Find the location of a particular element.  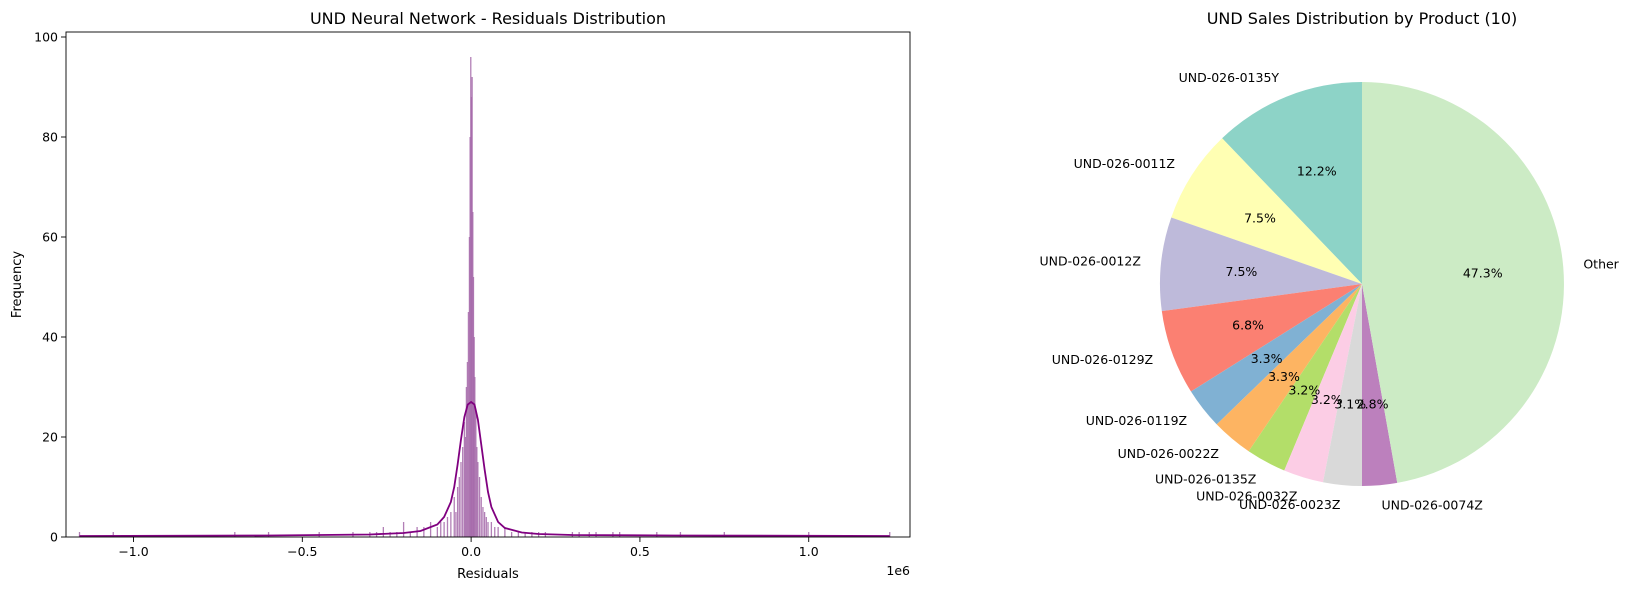

pie-slice-percent: 2.8% is located at coordinates (1373, 404).